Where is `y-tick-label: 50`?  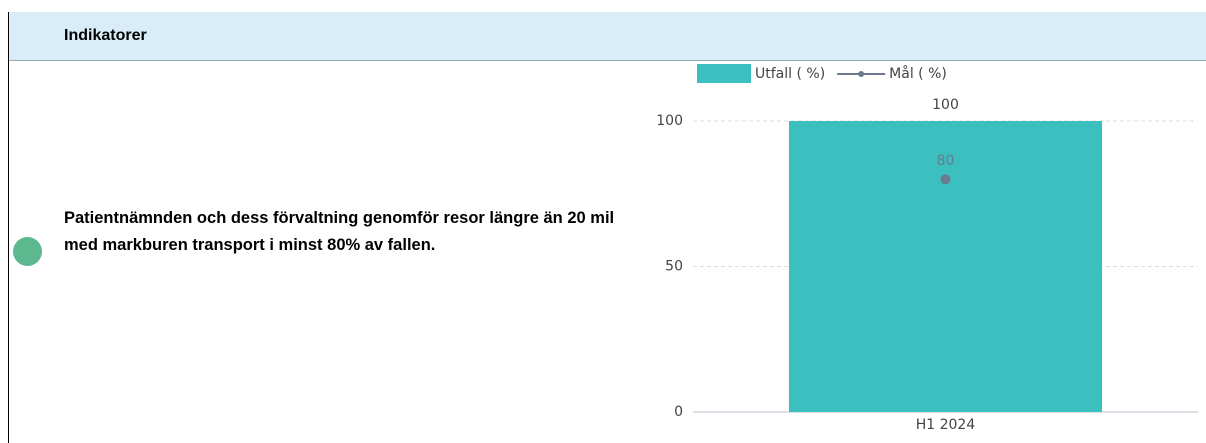 y-tick-label: 50 is located at coordinates (674, 267).